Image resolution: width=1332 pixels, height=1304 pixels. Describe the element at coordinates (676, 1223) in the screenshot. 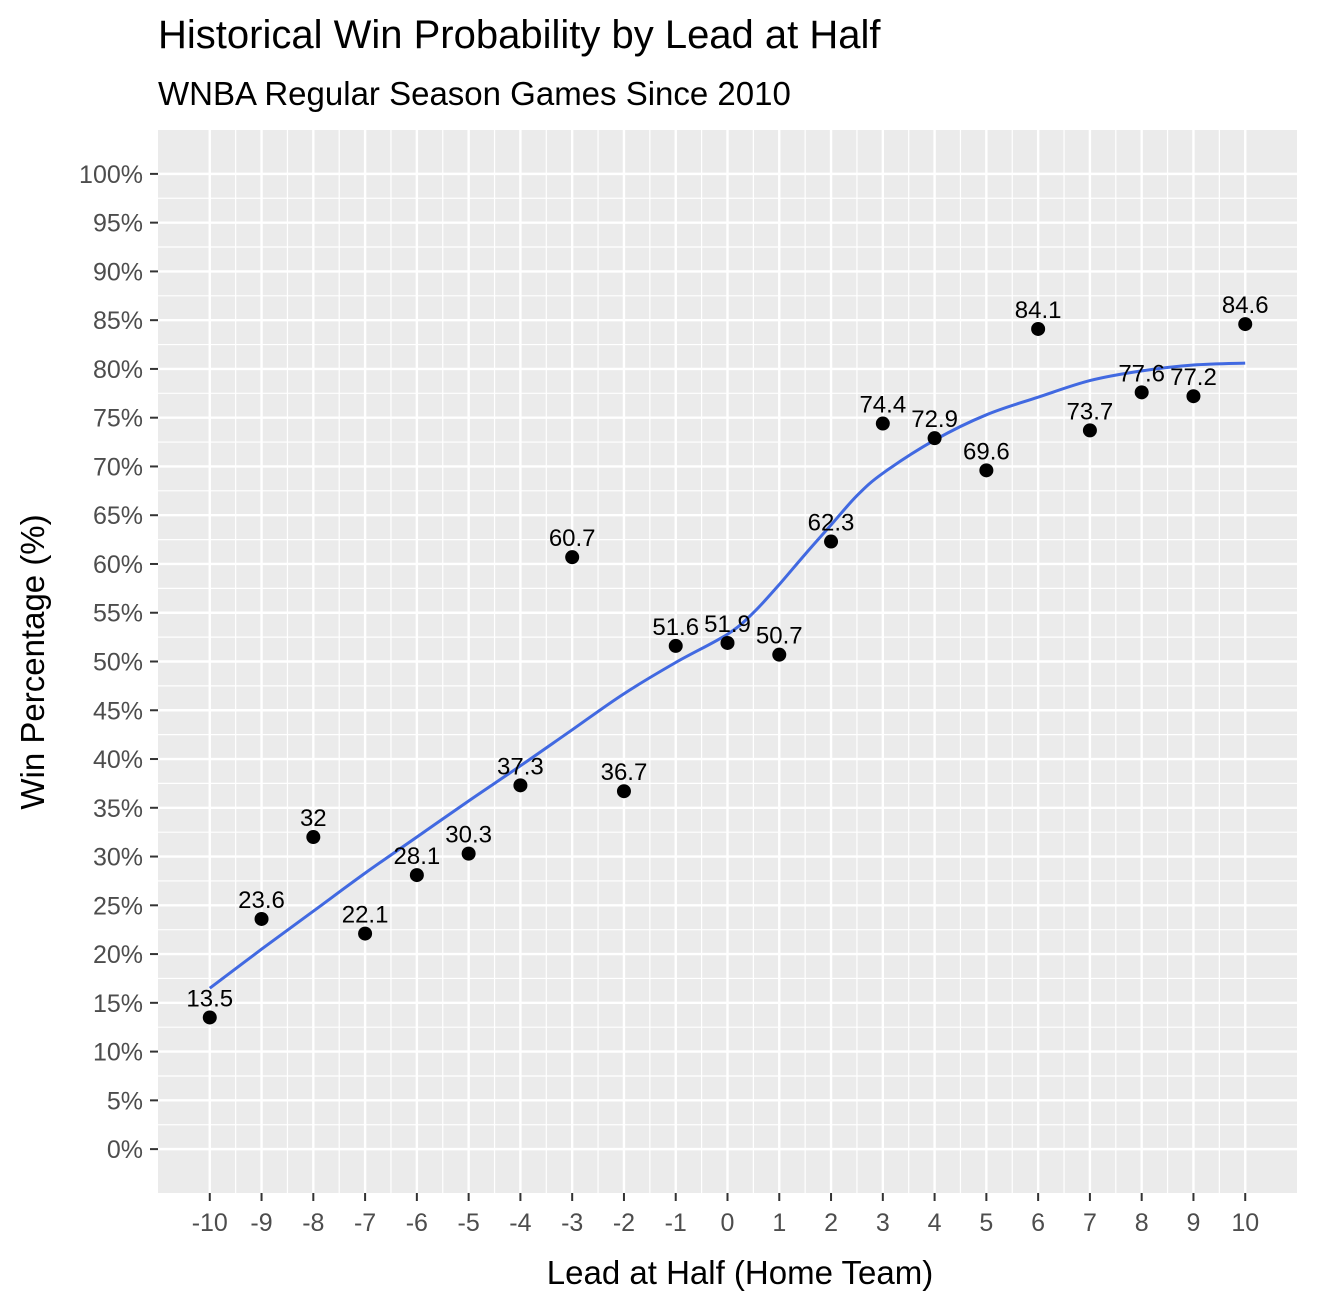

I see `x-tick-label: -1` at that location.